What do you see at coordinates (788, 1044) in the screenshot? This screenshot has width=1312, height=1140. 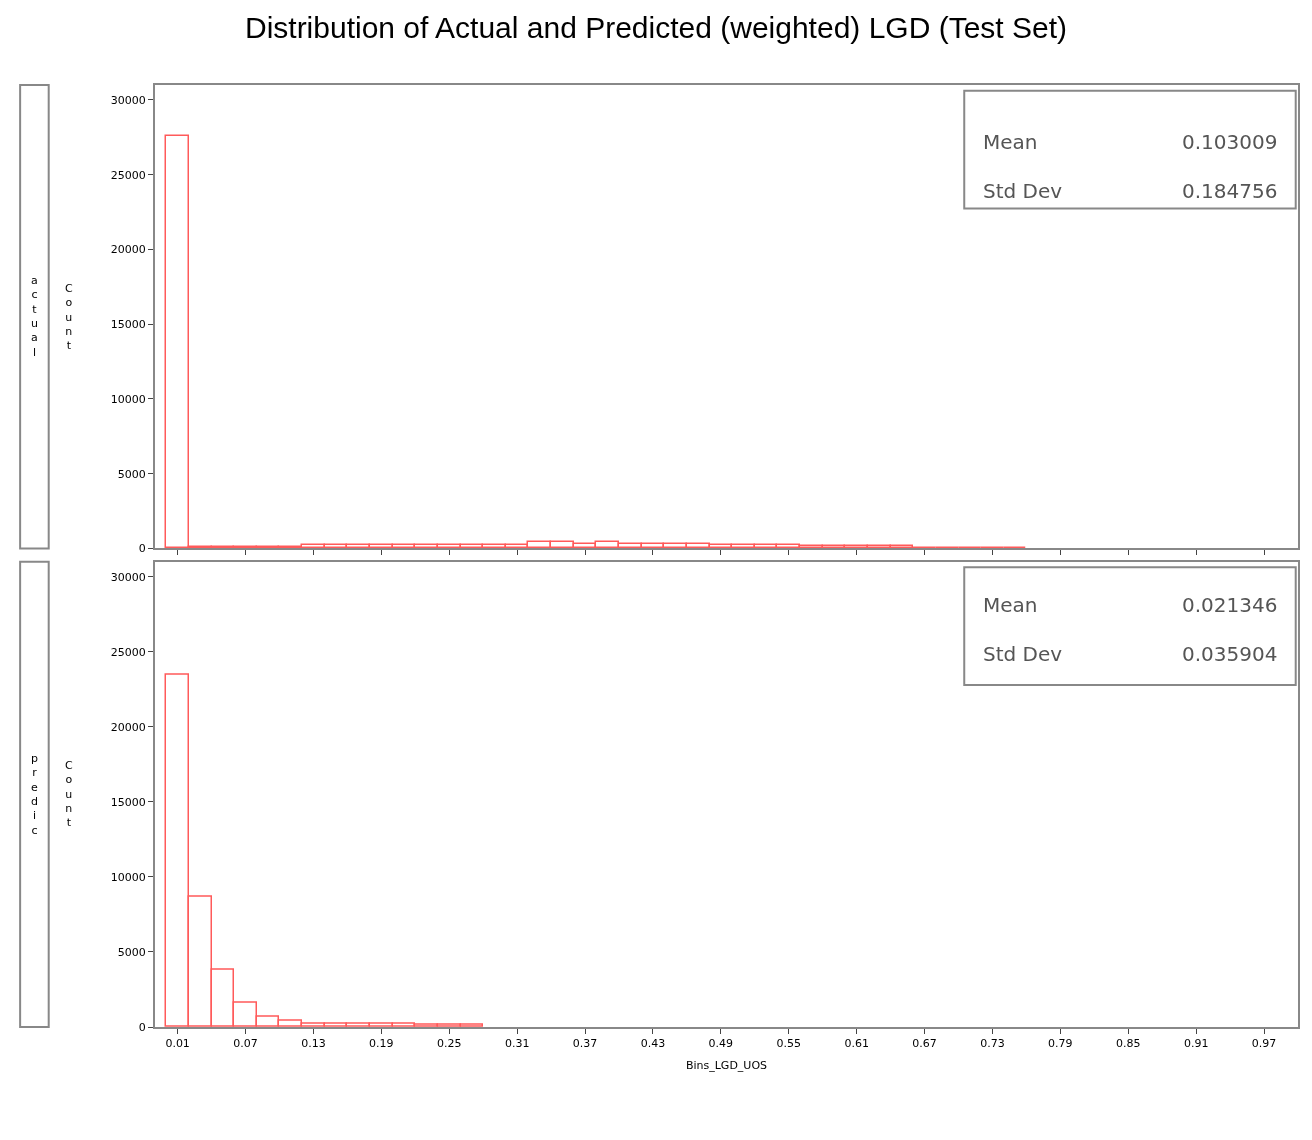 I see `x-tick-label: 0.55` at bounding box center [788, 1044].